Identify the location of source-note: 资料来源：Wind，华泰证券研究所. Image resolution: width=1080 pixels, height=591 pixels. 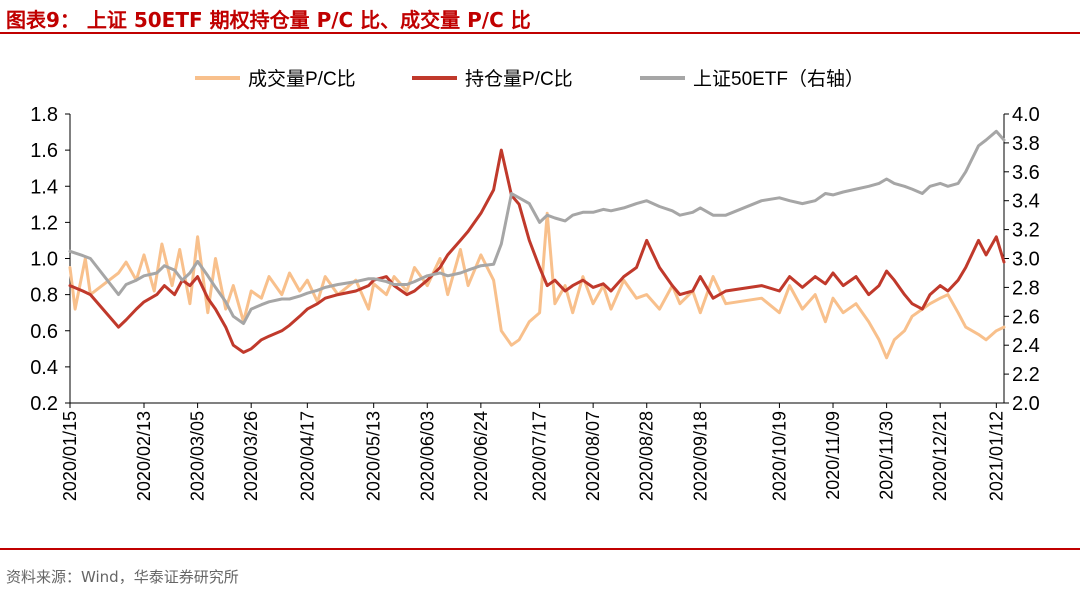
(122, 577).